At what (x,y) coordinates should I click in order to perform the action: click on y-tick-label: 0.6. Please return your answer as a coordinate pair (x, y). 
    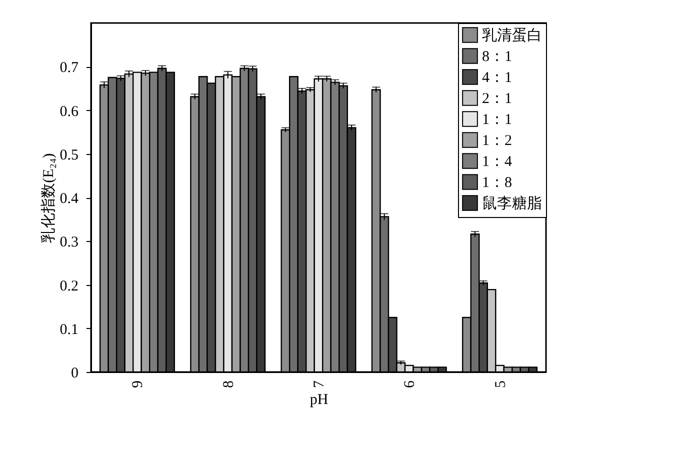
    Looking at the image, I should click on (69, 112).